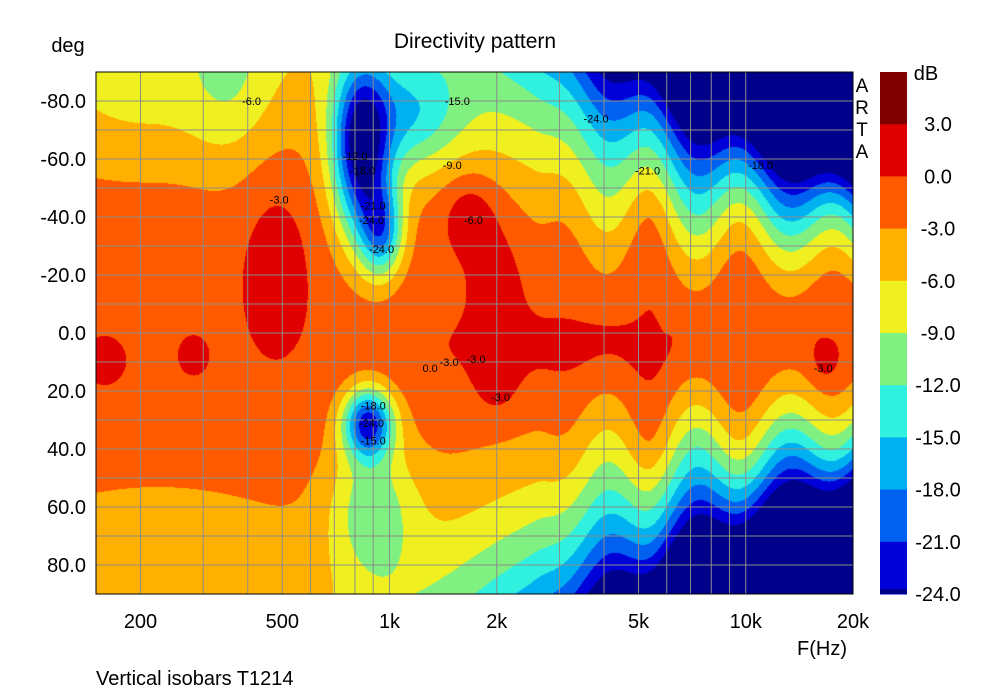 This screenshot has width=1000, height=694. Describe the element at coordinates (822, 649) in the screenshot. I see `x-axis-label: F(Hz)` at that location.